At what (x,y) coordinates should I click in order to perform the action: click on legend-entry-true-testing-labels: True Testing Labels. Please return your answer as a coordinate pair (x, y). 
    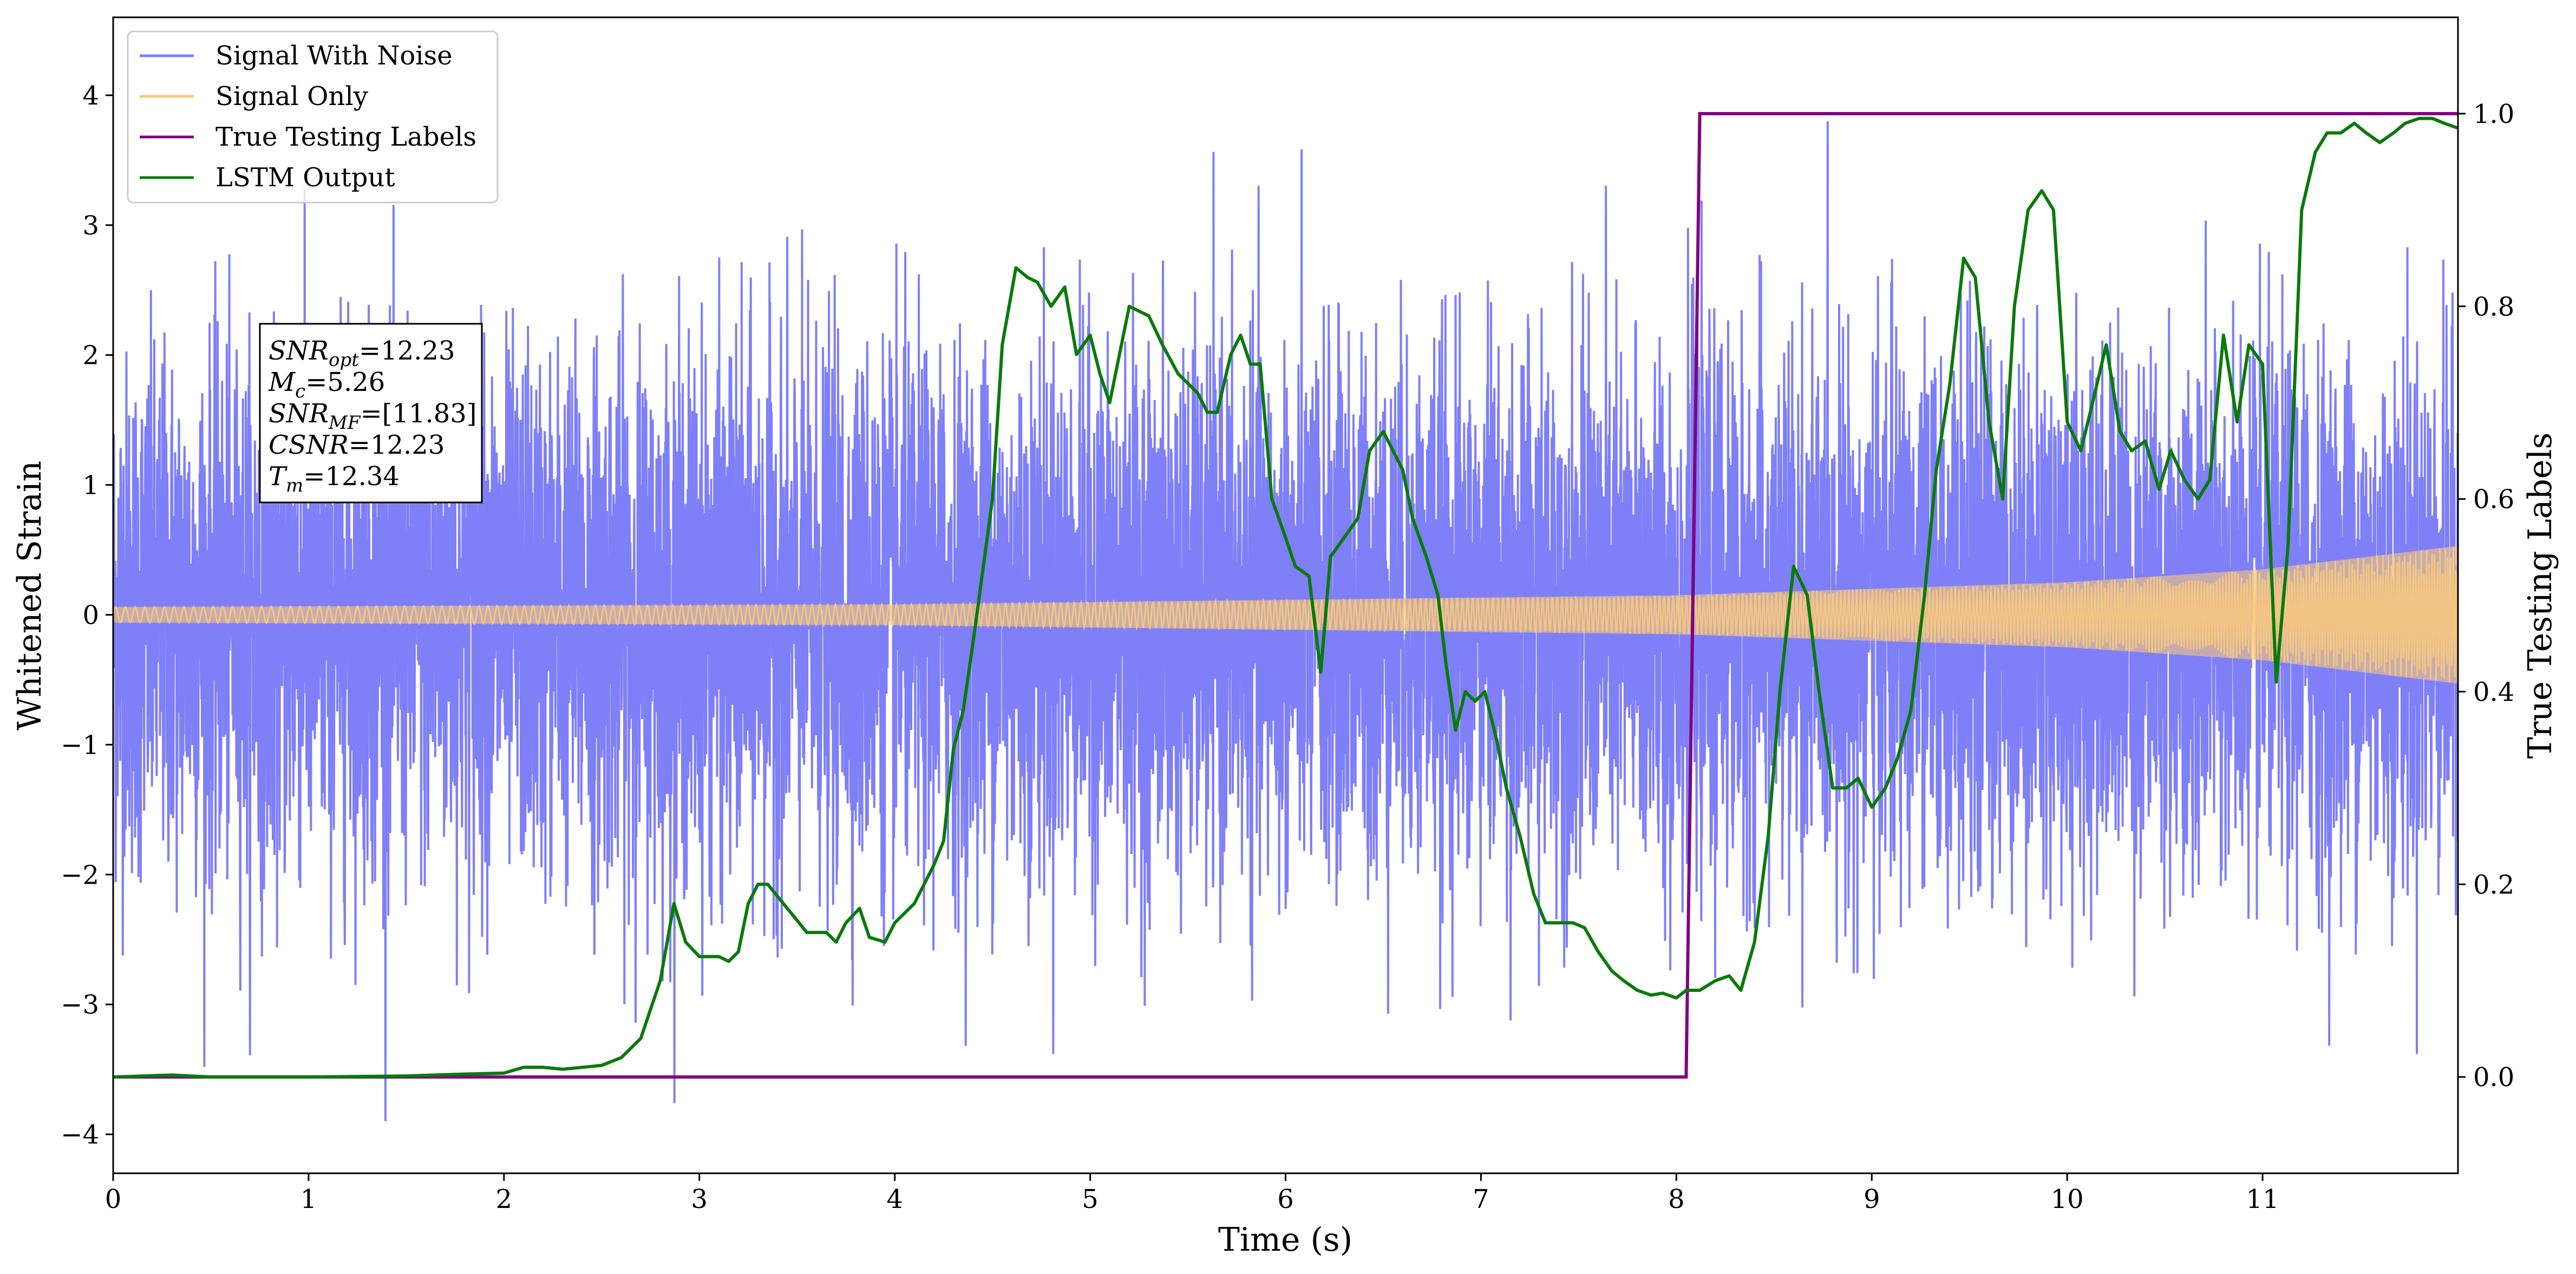
    Looking at the image, I should click on (345, 137).